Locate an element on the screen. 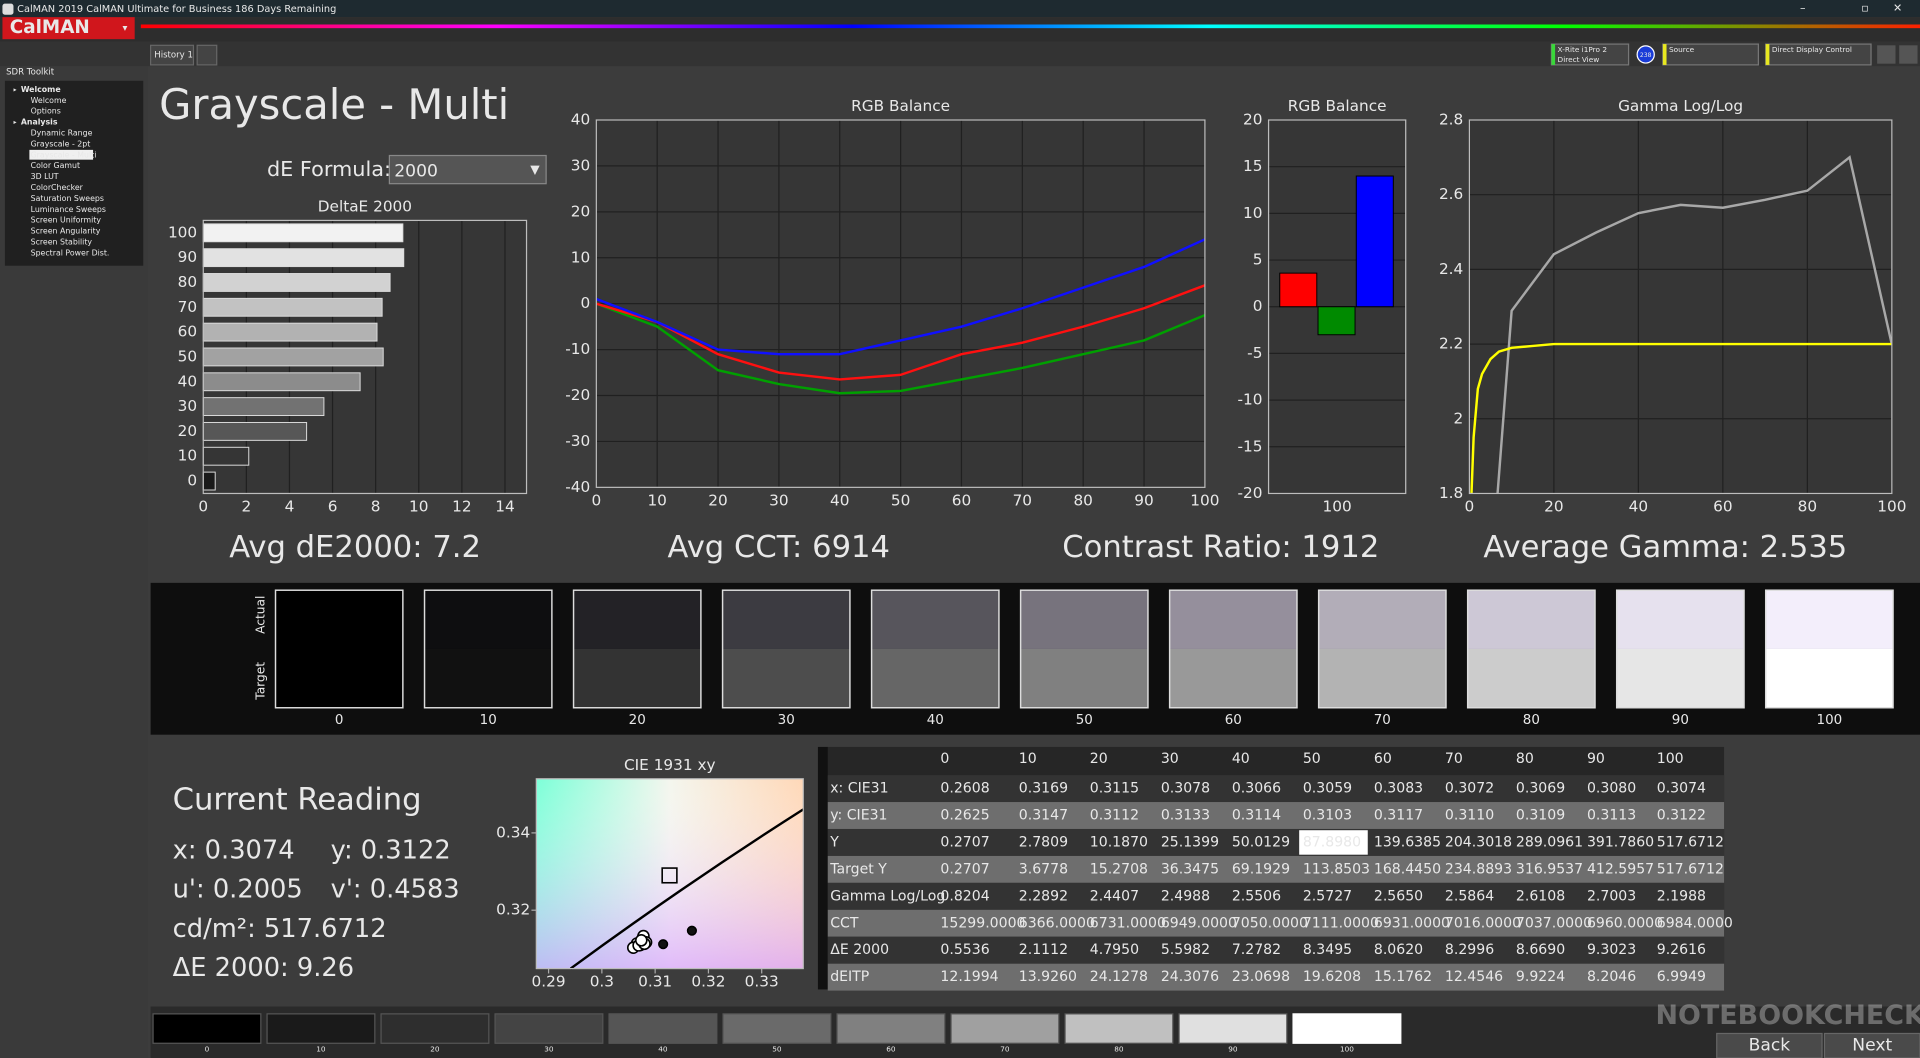 The image size is (1920, 1058). reading-title: Current Reading is located at coordinates (297, 799).